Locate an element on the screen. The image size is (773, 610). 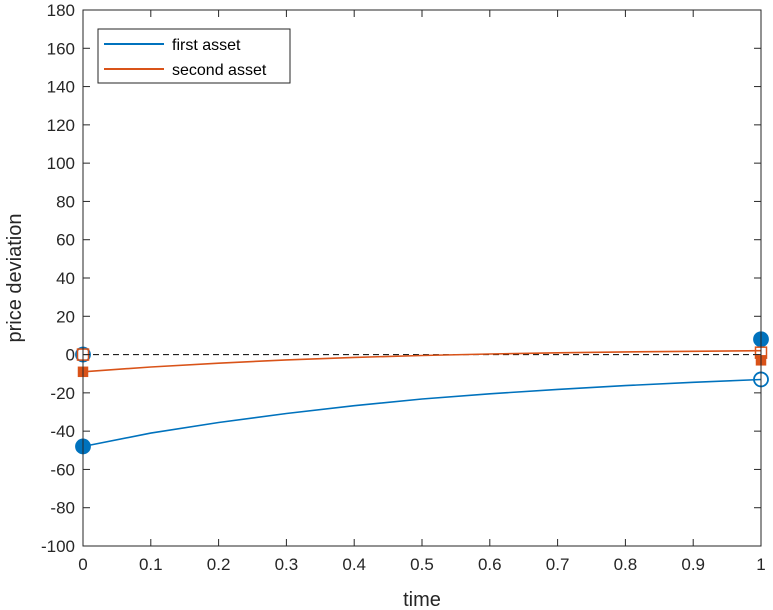
y-tick-label: 160 is located at coordinates (61, 48).